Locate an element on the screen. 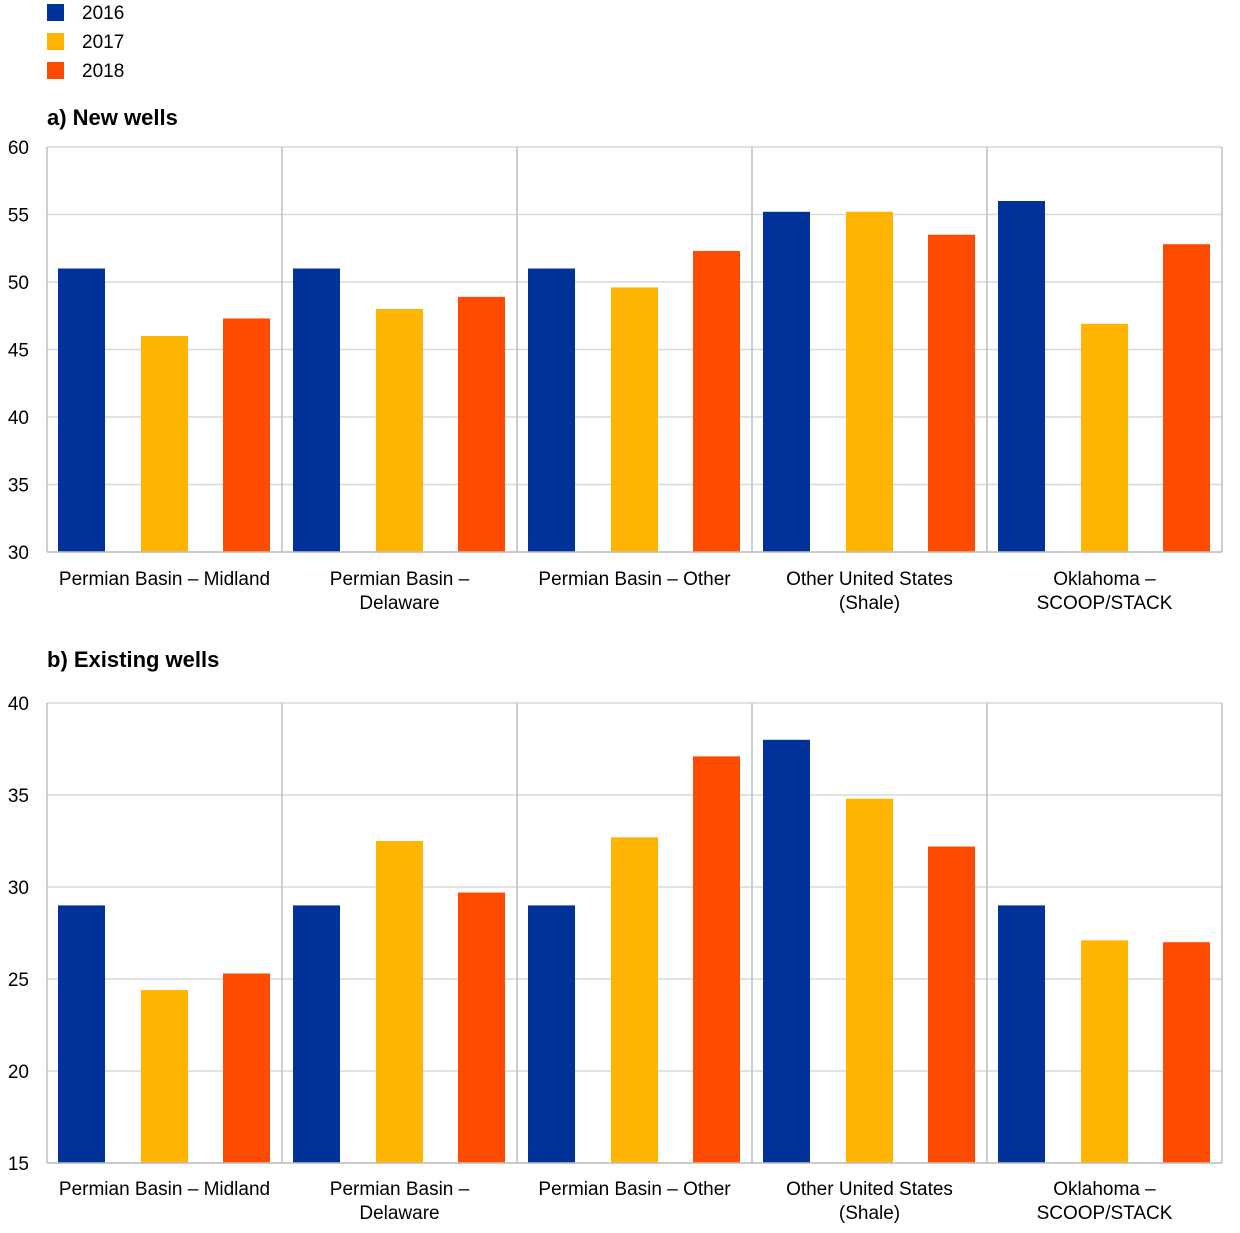 The width and height of the screenshot is (1240, 1233). panel-title: a) New wells is located at coordinates (112, 117).